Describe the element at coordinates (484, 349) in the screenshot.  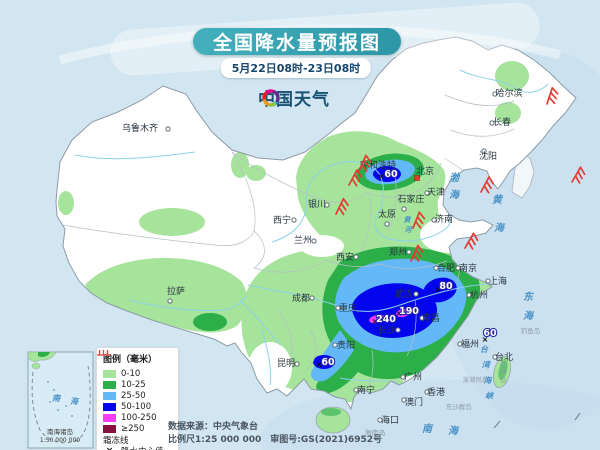
I see `sea-label: 台` at that location.